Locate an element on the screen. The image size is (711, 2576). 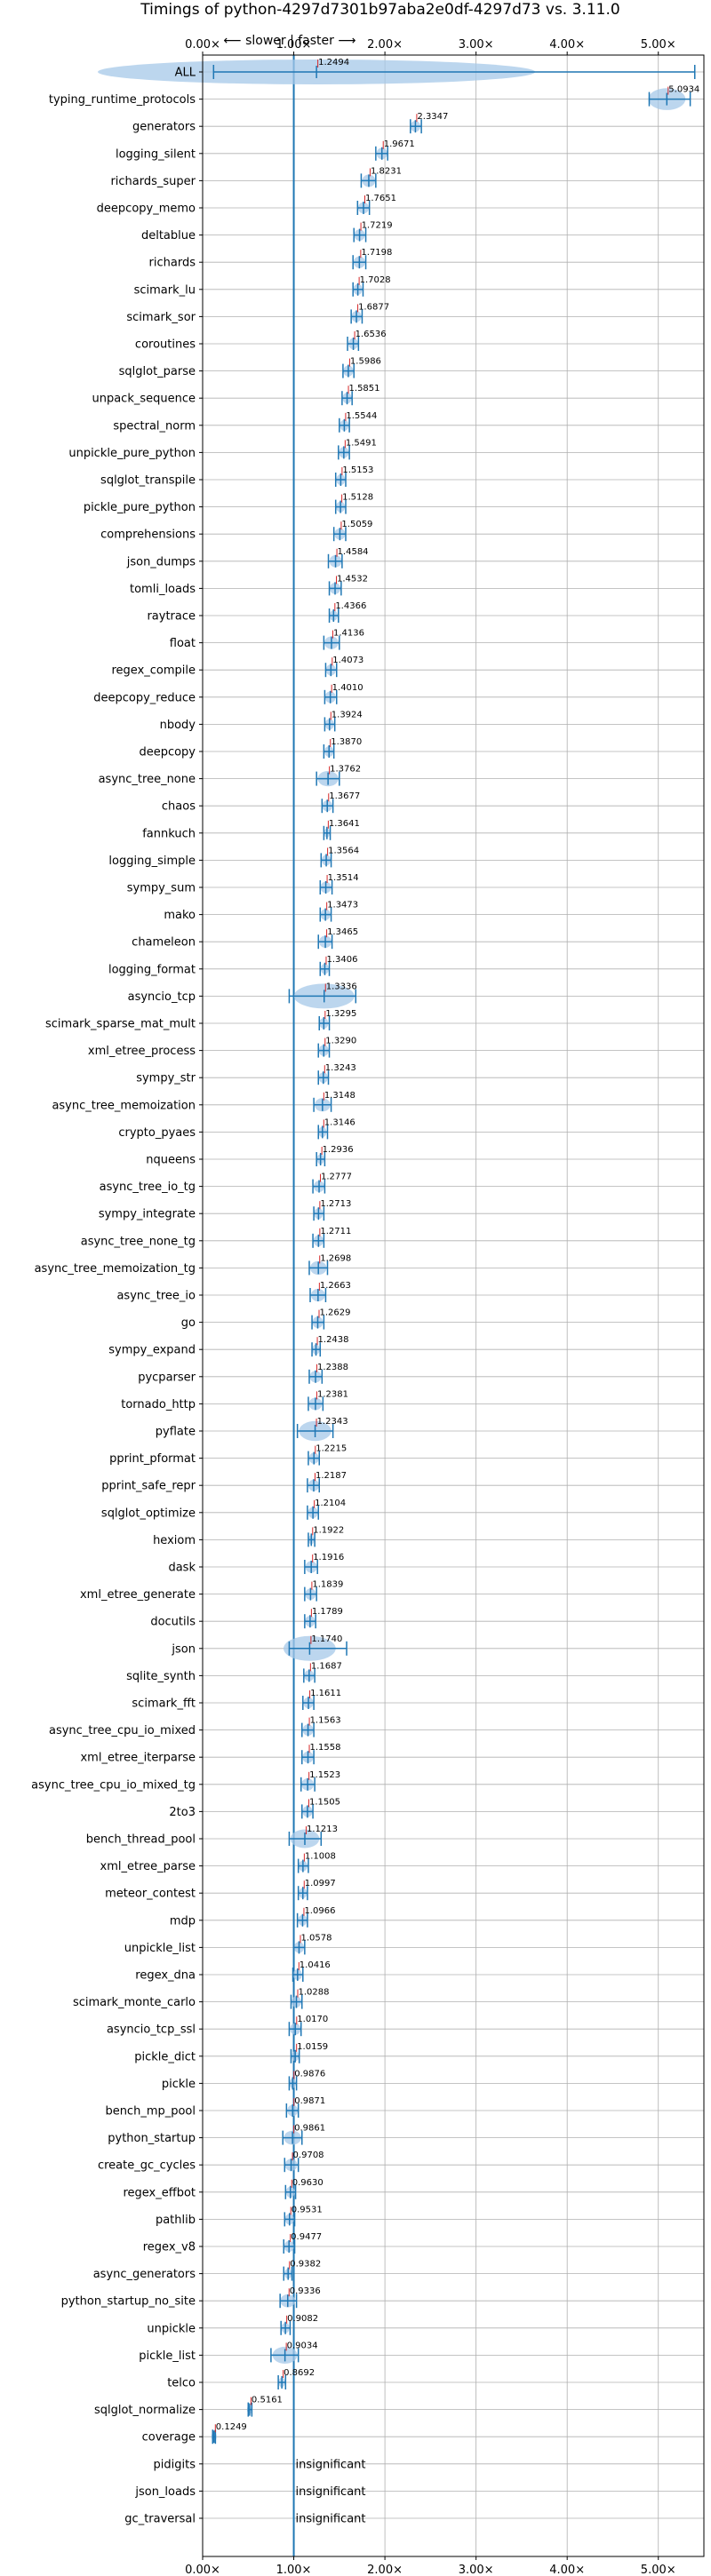
category-label: unpickle_pure_python is located at coordinates (132, 453).